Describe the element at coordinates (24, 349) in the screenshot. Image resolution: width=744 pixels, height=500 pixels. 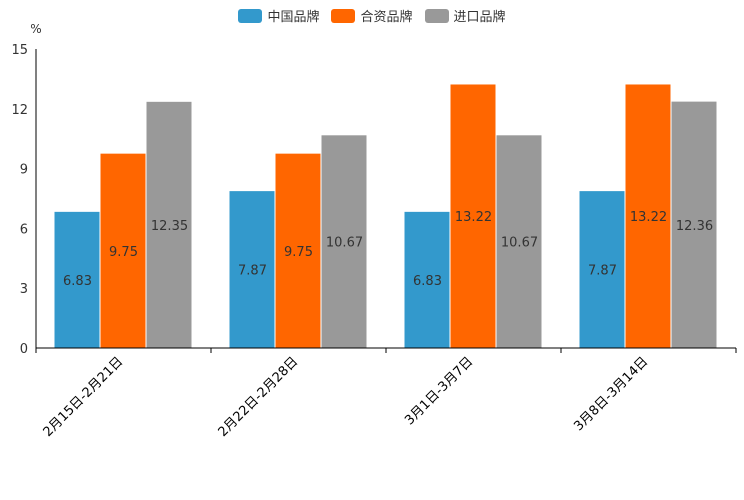
I see `y-tick-label: 0` at that location.